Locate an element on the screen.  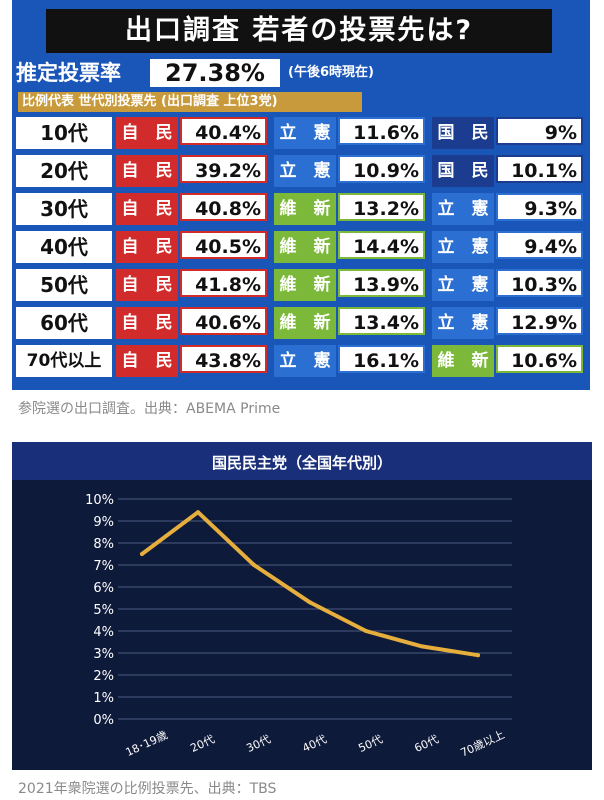
poll-row: 20代自 民 39.2% 立 憲 10.9% 国 民 10.1% is located at coordinates (301, 171).